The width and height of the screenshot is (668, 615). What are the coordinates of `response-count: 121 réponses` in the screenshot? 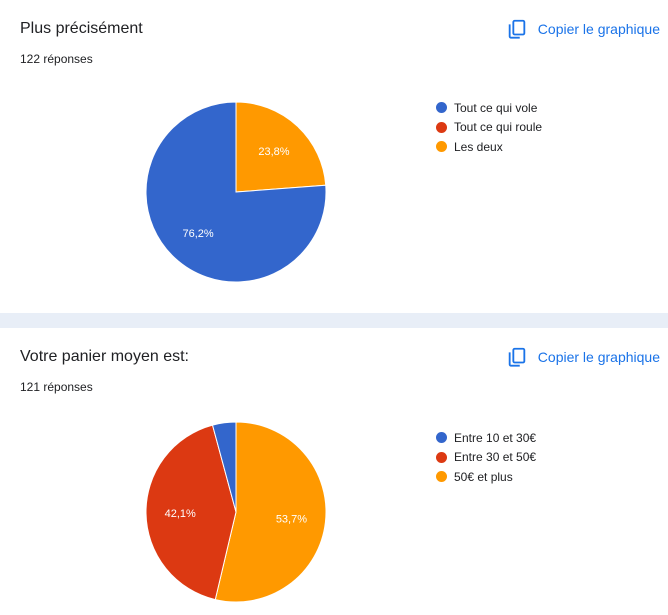 It's located at (56, 387).